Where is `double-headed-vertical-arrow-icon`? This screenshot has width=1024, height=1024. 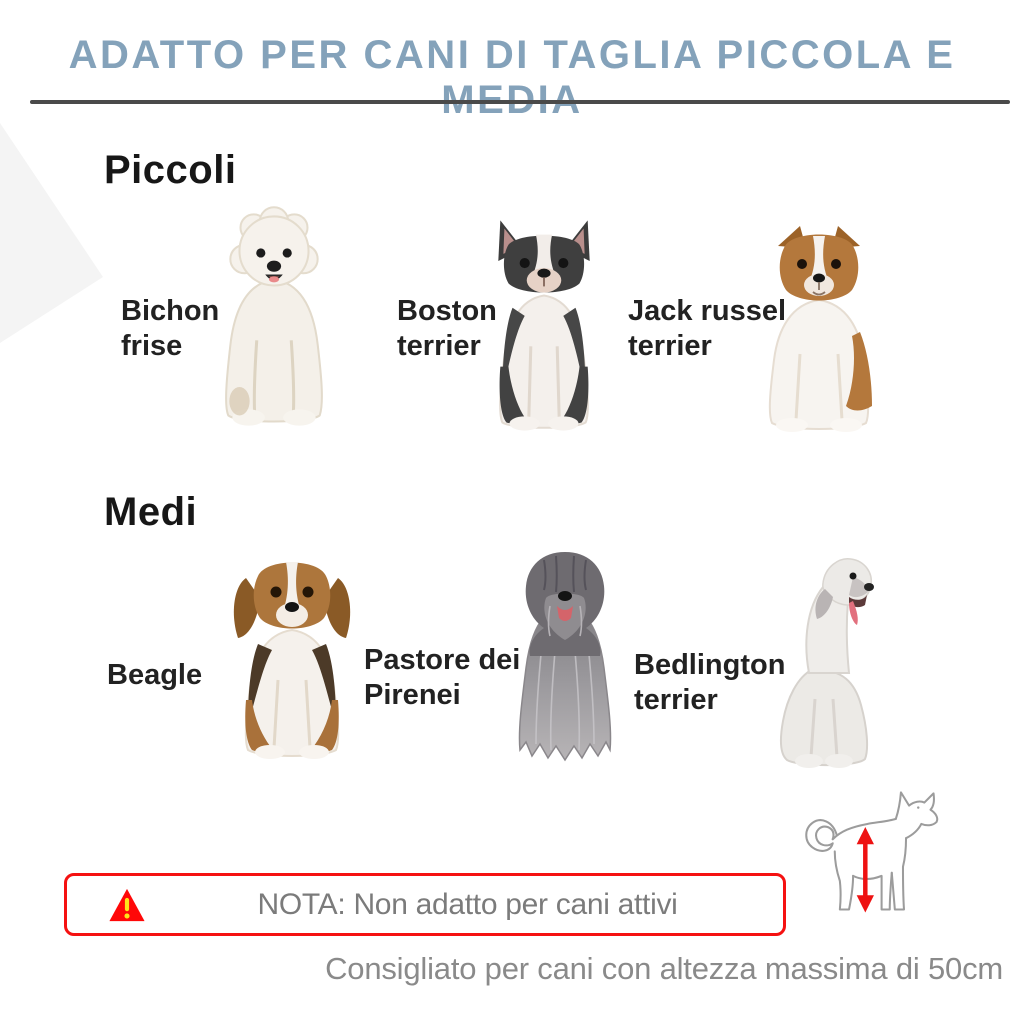 double-headed-vertical-arrow-icon is located at coordinates (865, 870).